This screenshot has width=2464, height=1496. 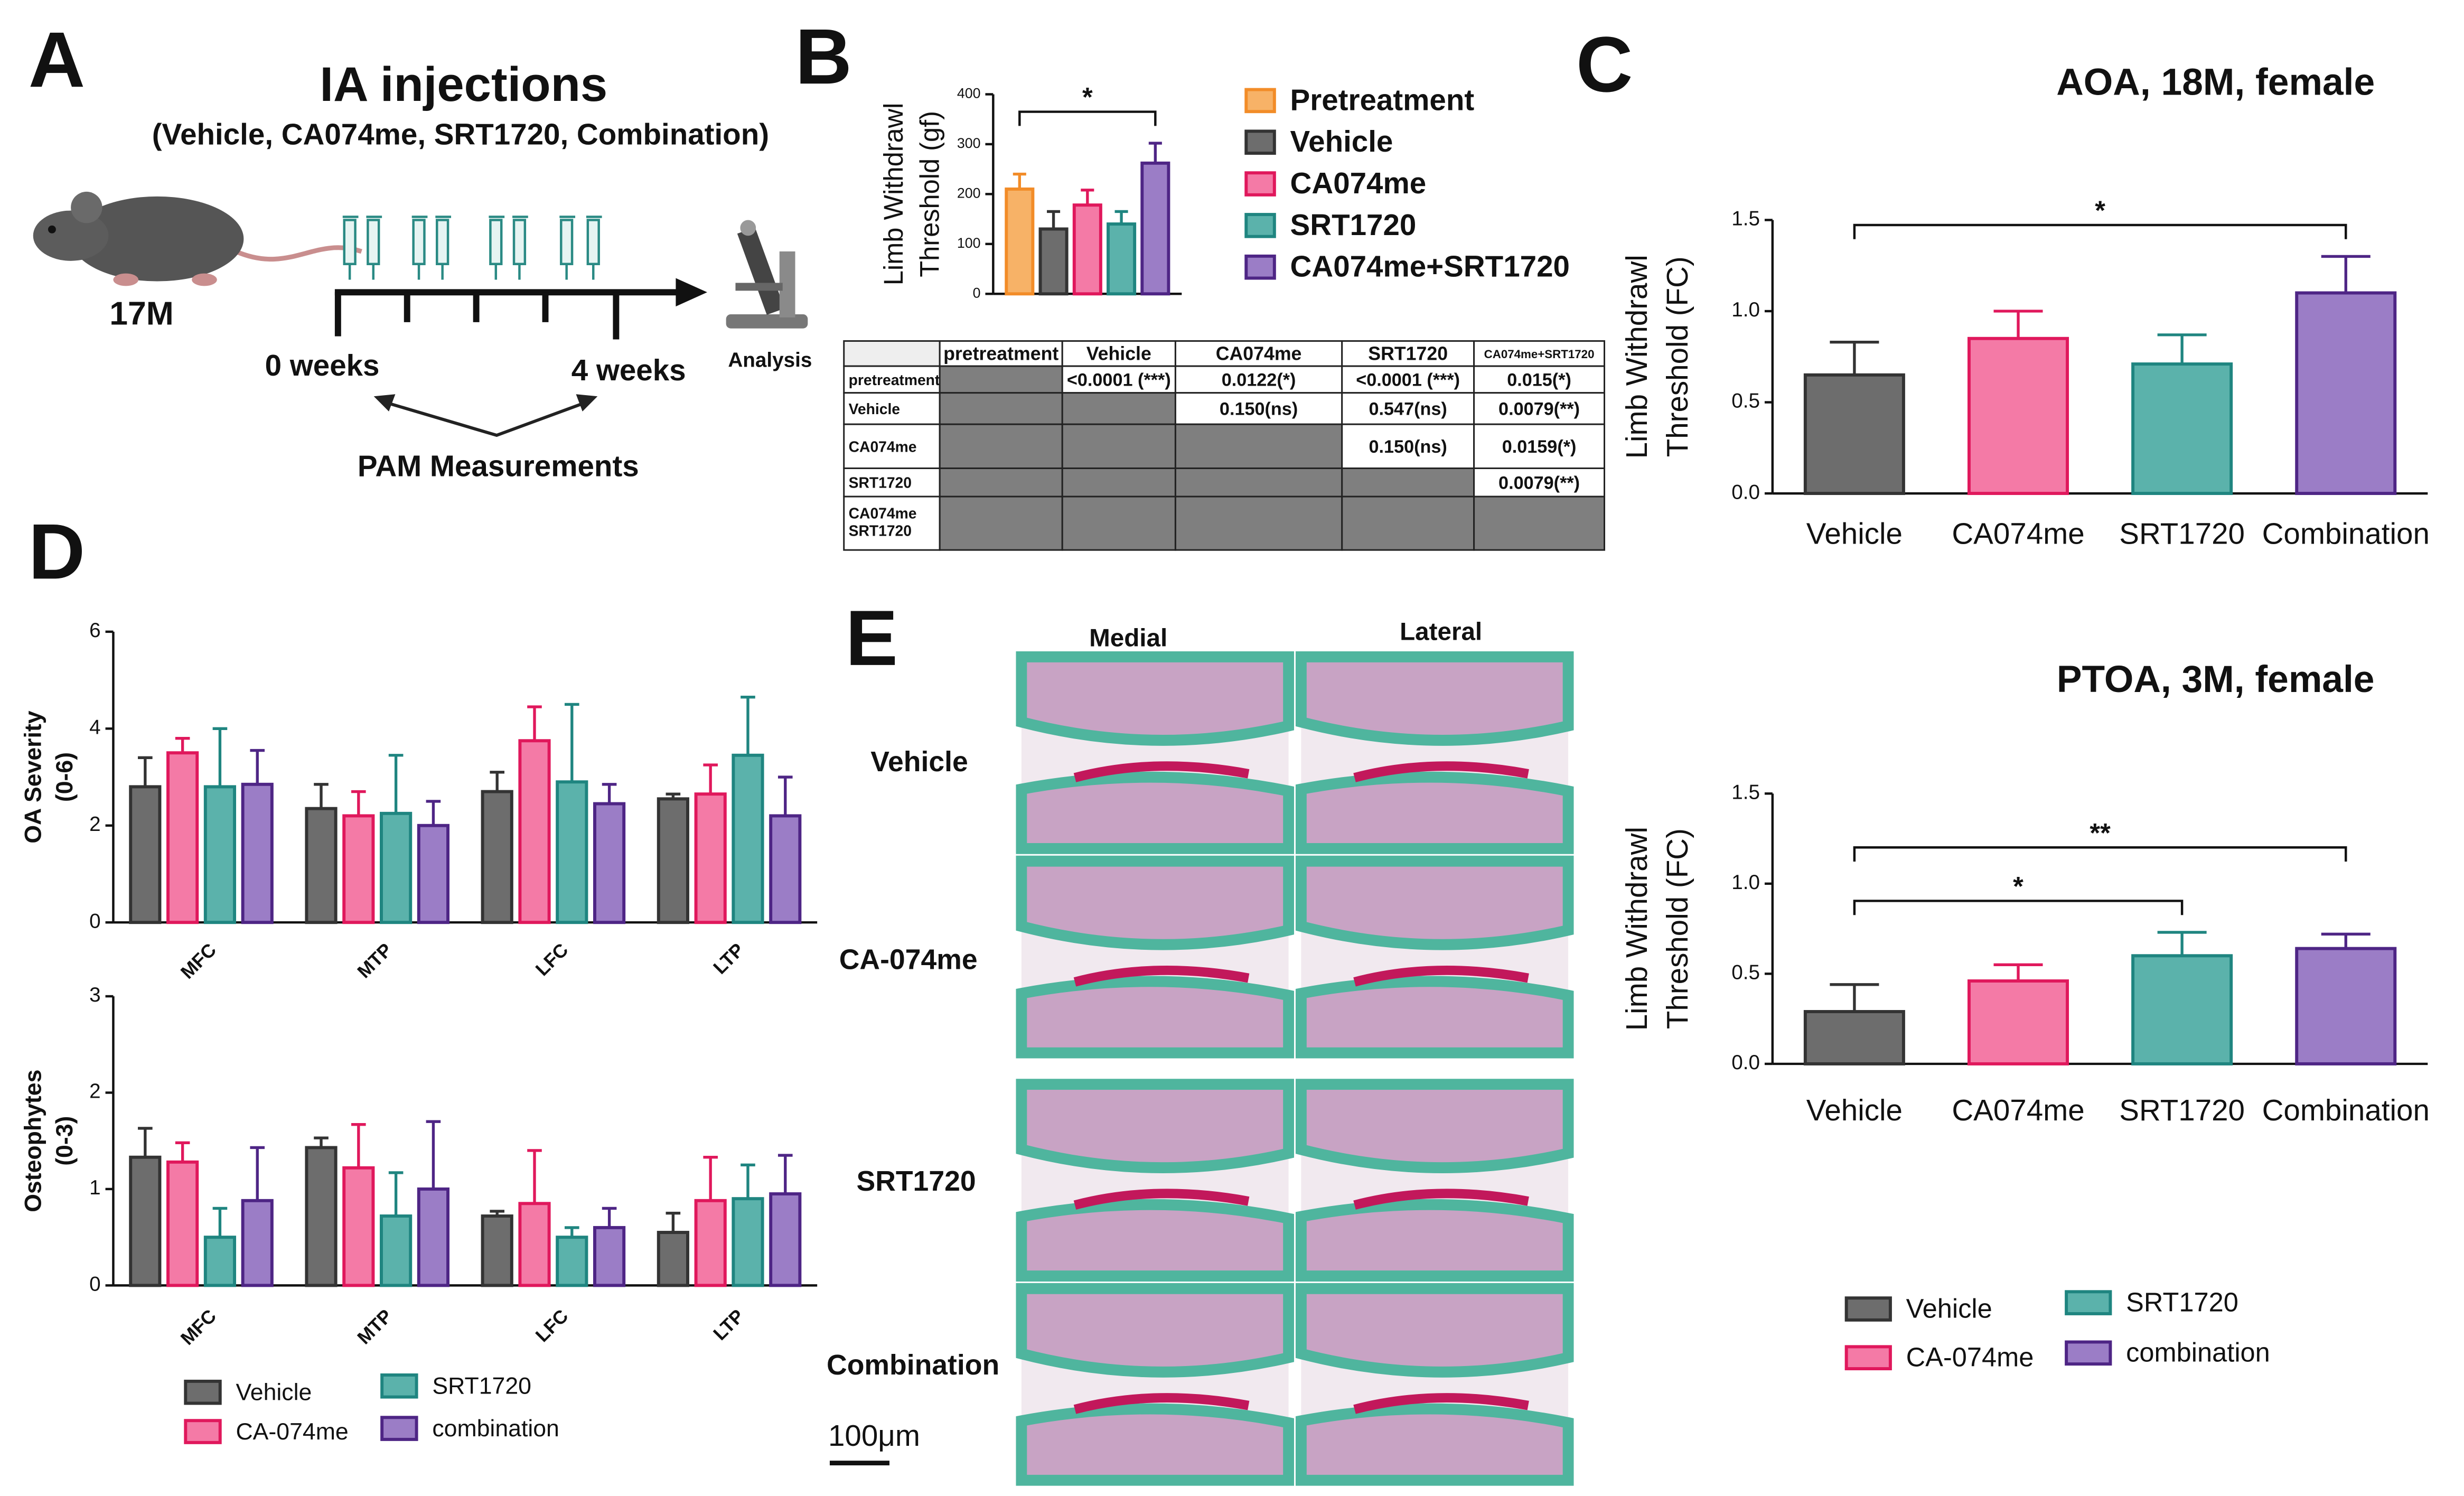 I want to click on x-tick-label: SRT1720, so click(x=2182, y=533).